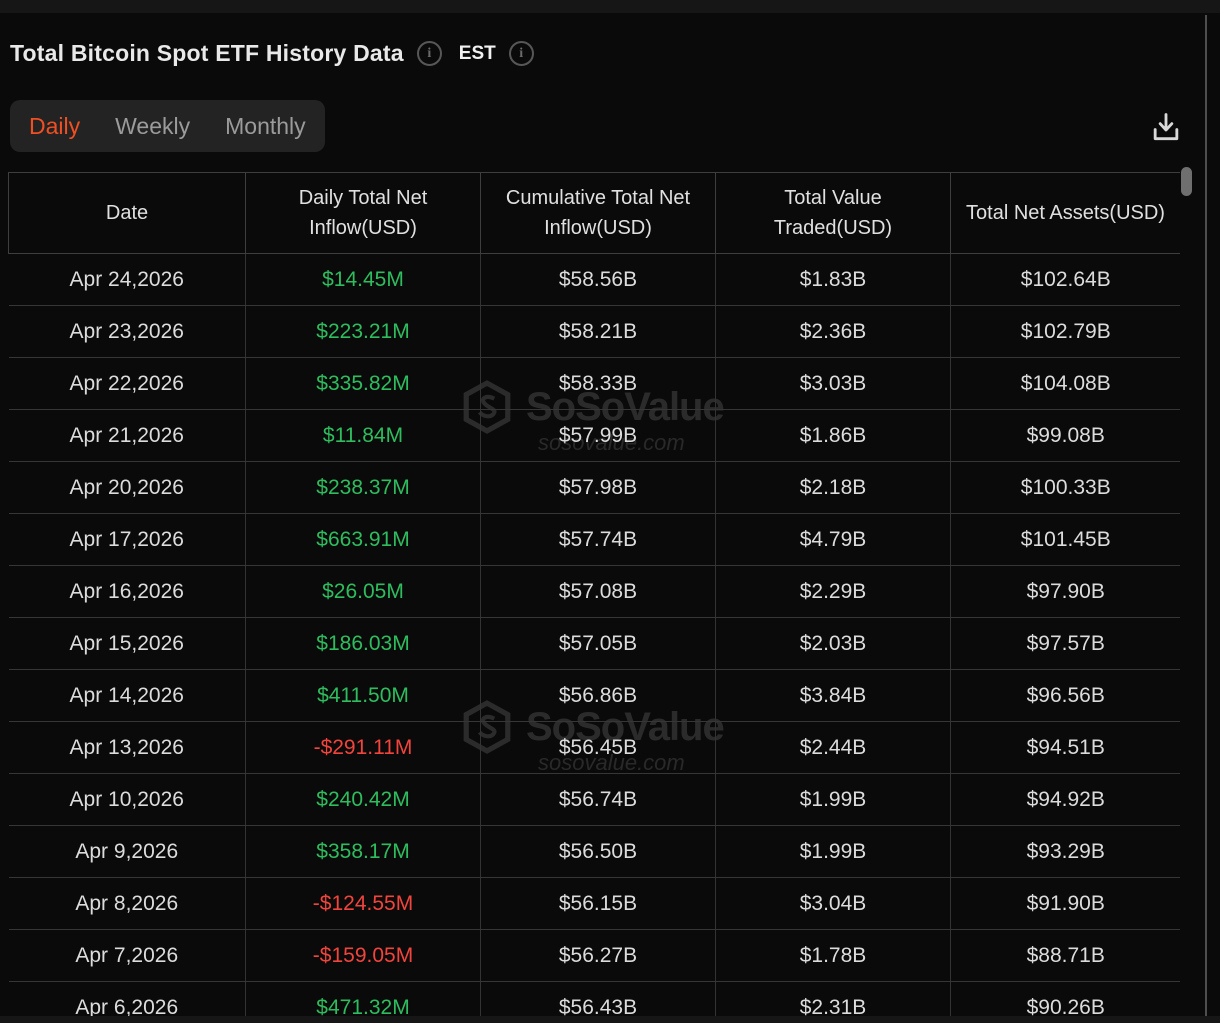 This screenshot has height=1023, width=1220. What do you see at coordinates (153, 125) in the screenshot?
I see `tab-weekly: Weekly` at bounding box center [153, 125].